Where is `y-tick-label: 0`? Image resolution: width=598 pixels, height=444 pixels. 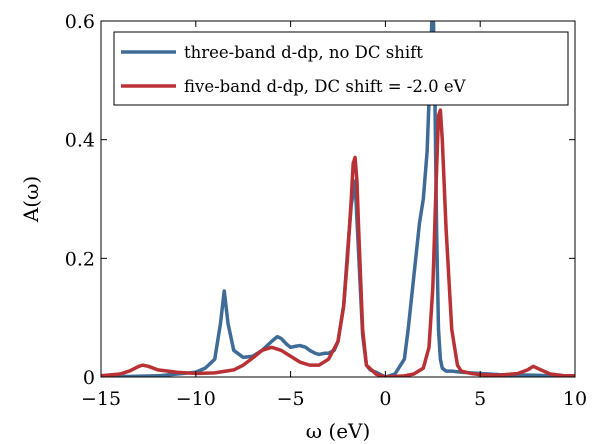
y-tick-label: 0 is located at coordinates (89, 378).